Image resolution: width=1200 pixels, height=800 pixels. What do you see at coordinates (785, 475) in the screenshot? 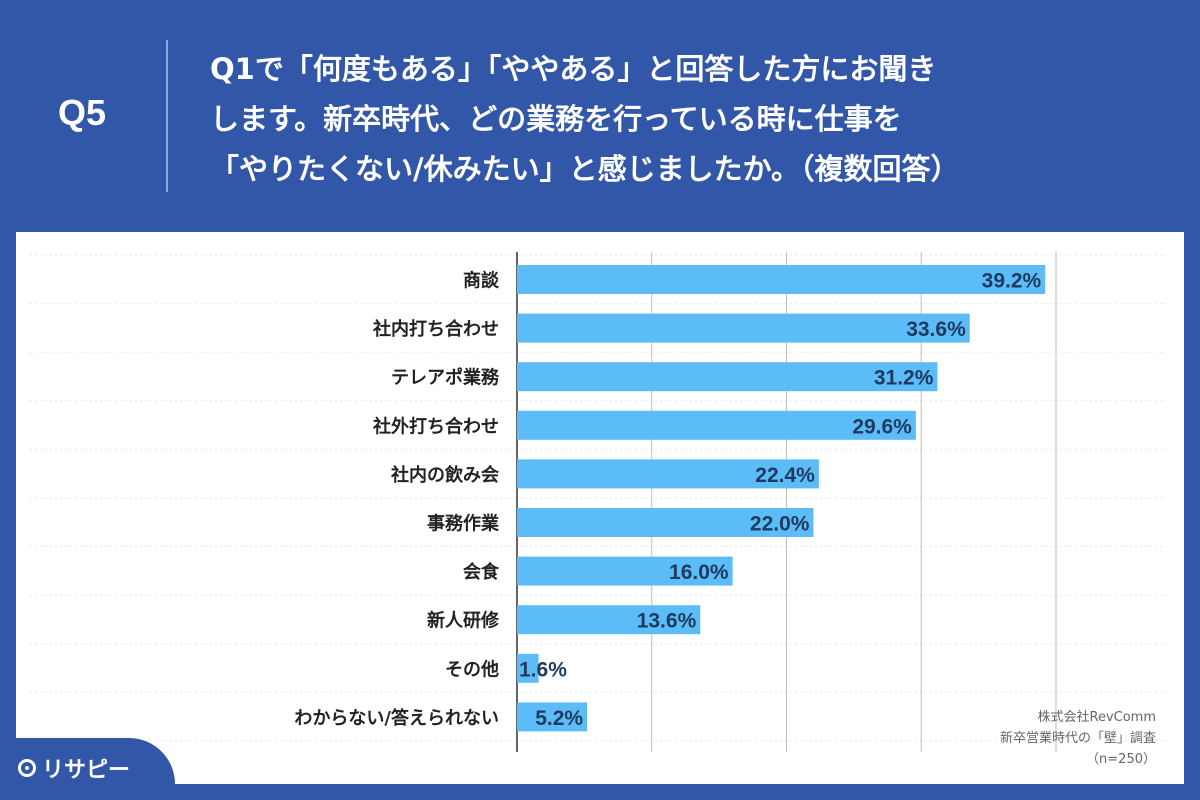
I see `value-label: 22.4%` at bounding box center [785, 475].